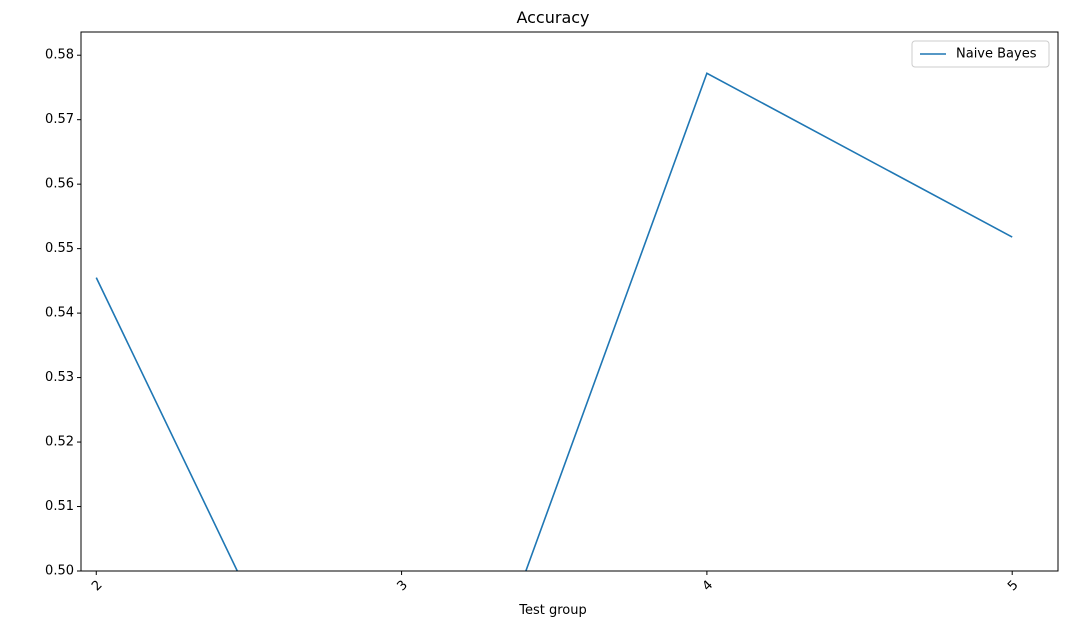  What do you see at coordinates (59, 506) in the screenshot?
I see `y-tick-label: 0.51` at bounding box center [59, 506].